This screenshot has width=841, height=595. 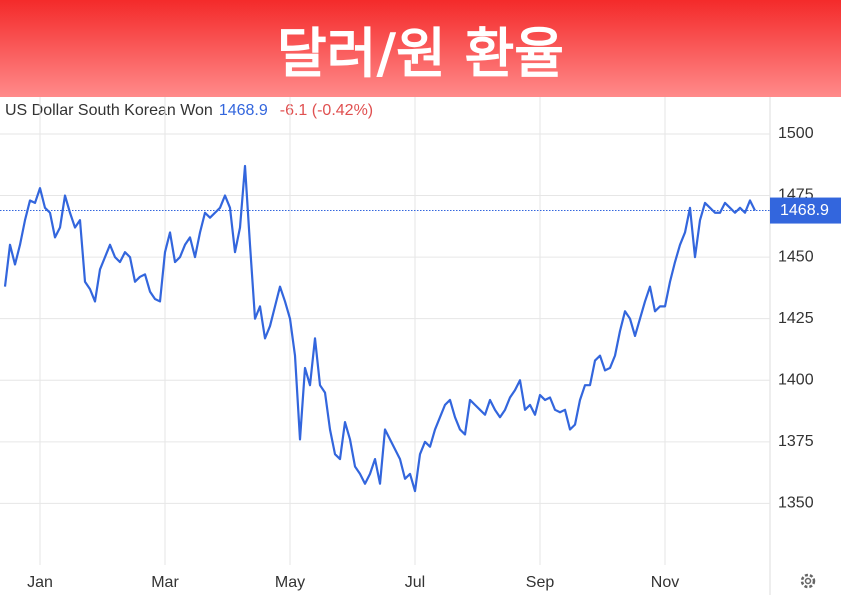 What do you see at coordinates (165, 582) in the screenshot?
I see `x-tick-label: Mar` at bounding box center [165, 582].